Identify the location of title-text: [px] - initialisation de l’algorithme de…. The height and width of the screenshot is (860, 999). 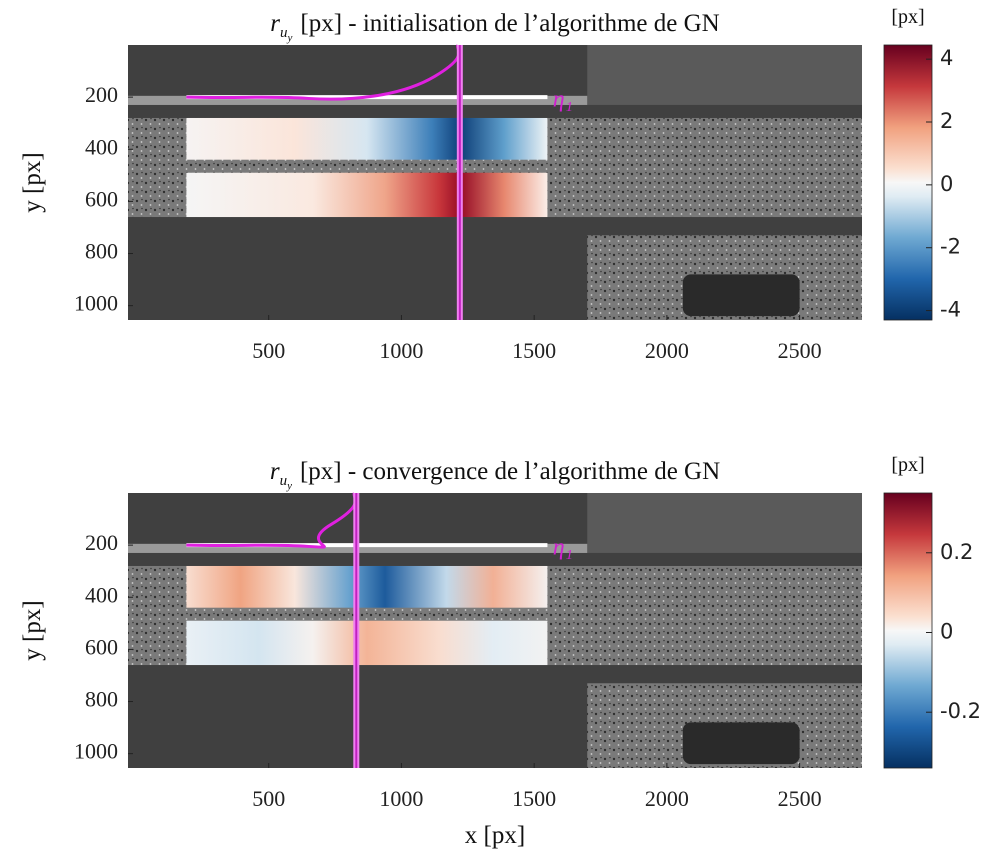
(509, 23).